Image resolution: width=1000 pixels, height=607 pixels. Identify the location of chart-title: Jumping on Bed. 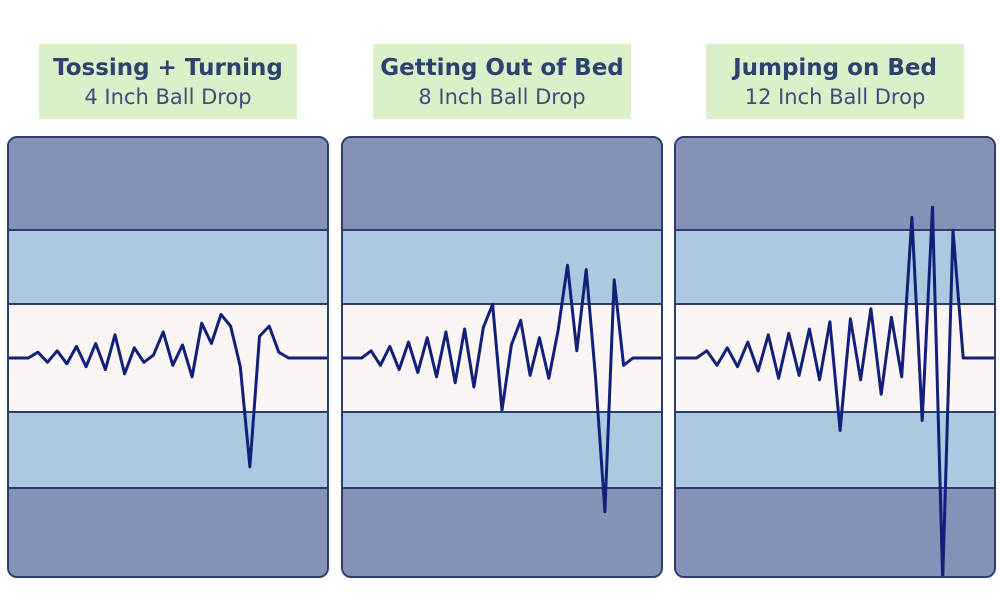
(835, 67).